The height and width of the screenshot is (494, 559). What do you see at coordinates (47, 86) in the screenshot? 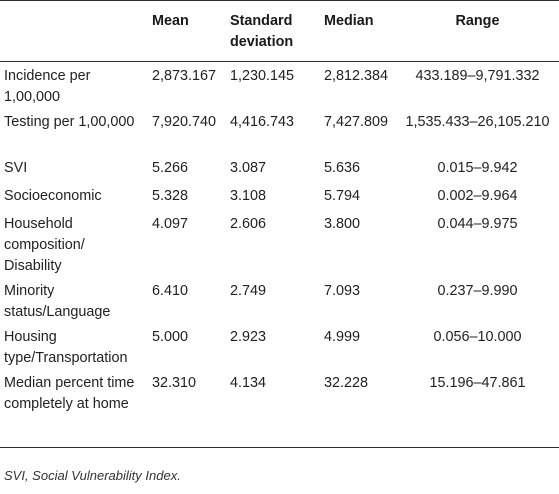
I see `row-label: Incidence per 1,00,000` at bounding box center [47, 86].